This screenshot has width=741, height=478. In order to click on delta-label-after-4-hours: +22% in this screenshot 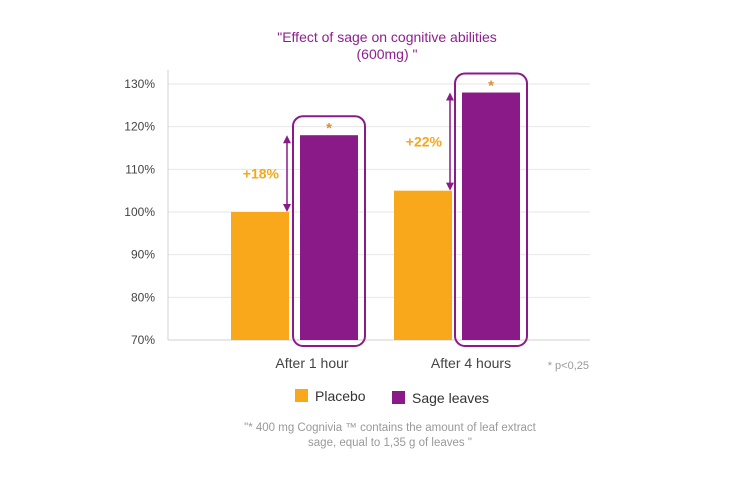, I will do `click(424, 142)`.